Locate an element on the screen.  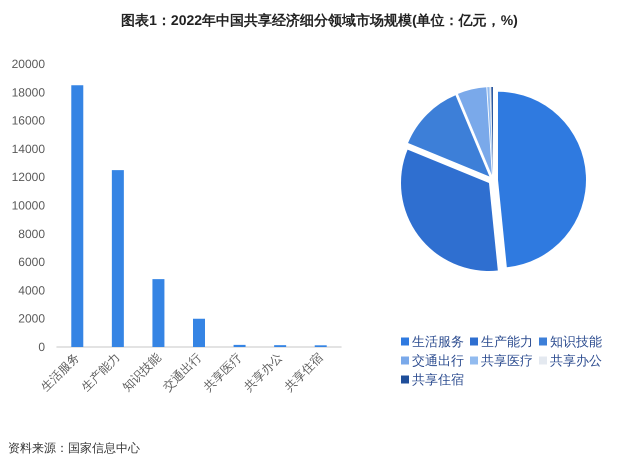
y-tick-label: 4000 is located at coordinates (32, 290).